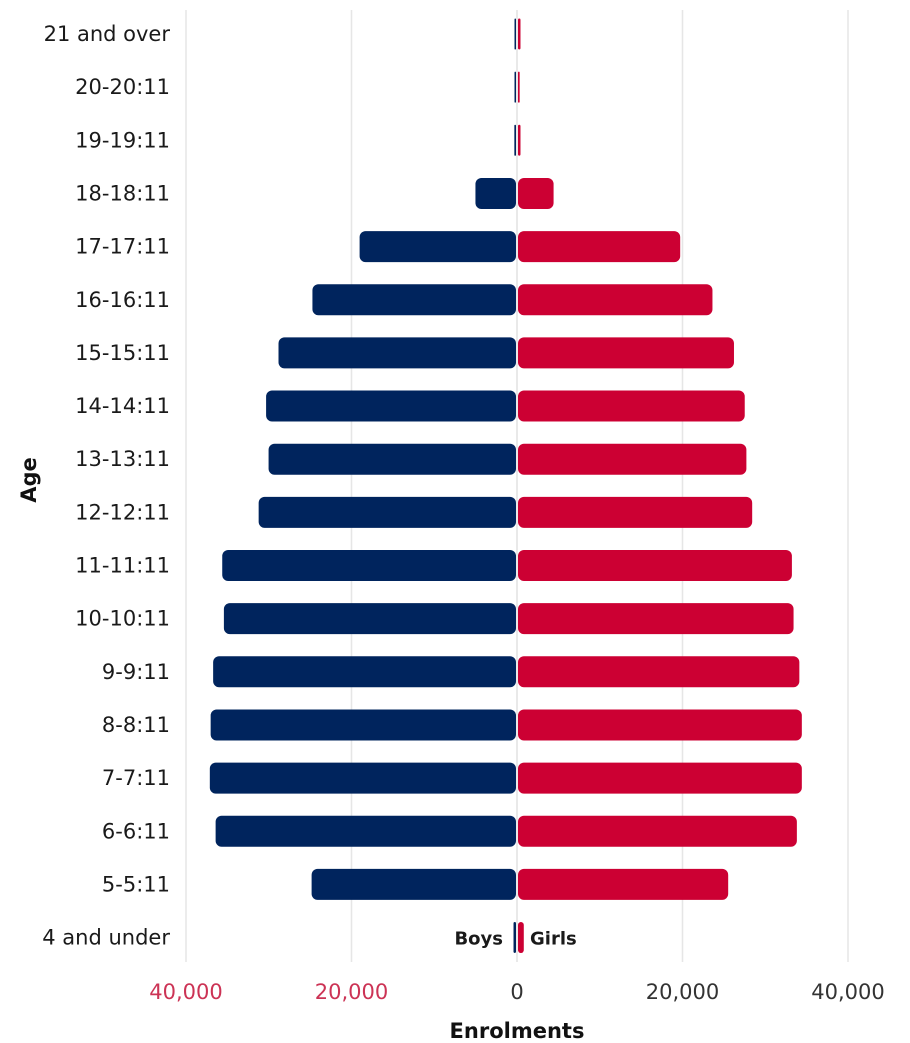 This screenshot has height=1043, width=910. I want to click on category-label-10: 11-11:11, so click(122, 566).